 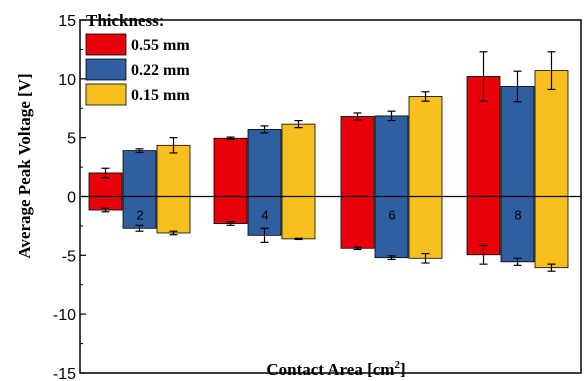 I want to click on legend: Thickness: 0.55 mm 0.22 mm 0.15 mm, so click(x=137, y=58).